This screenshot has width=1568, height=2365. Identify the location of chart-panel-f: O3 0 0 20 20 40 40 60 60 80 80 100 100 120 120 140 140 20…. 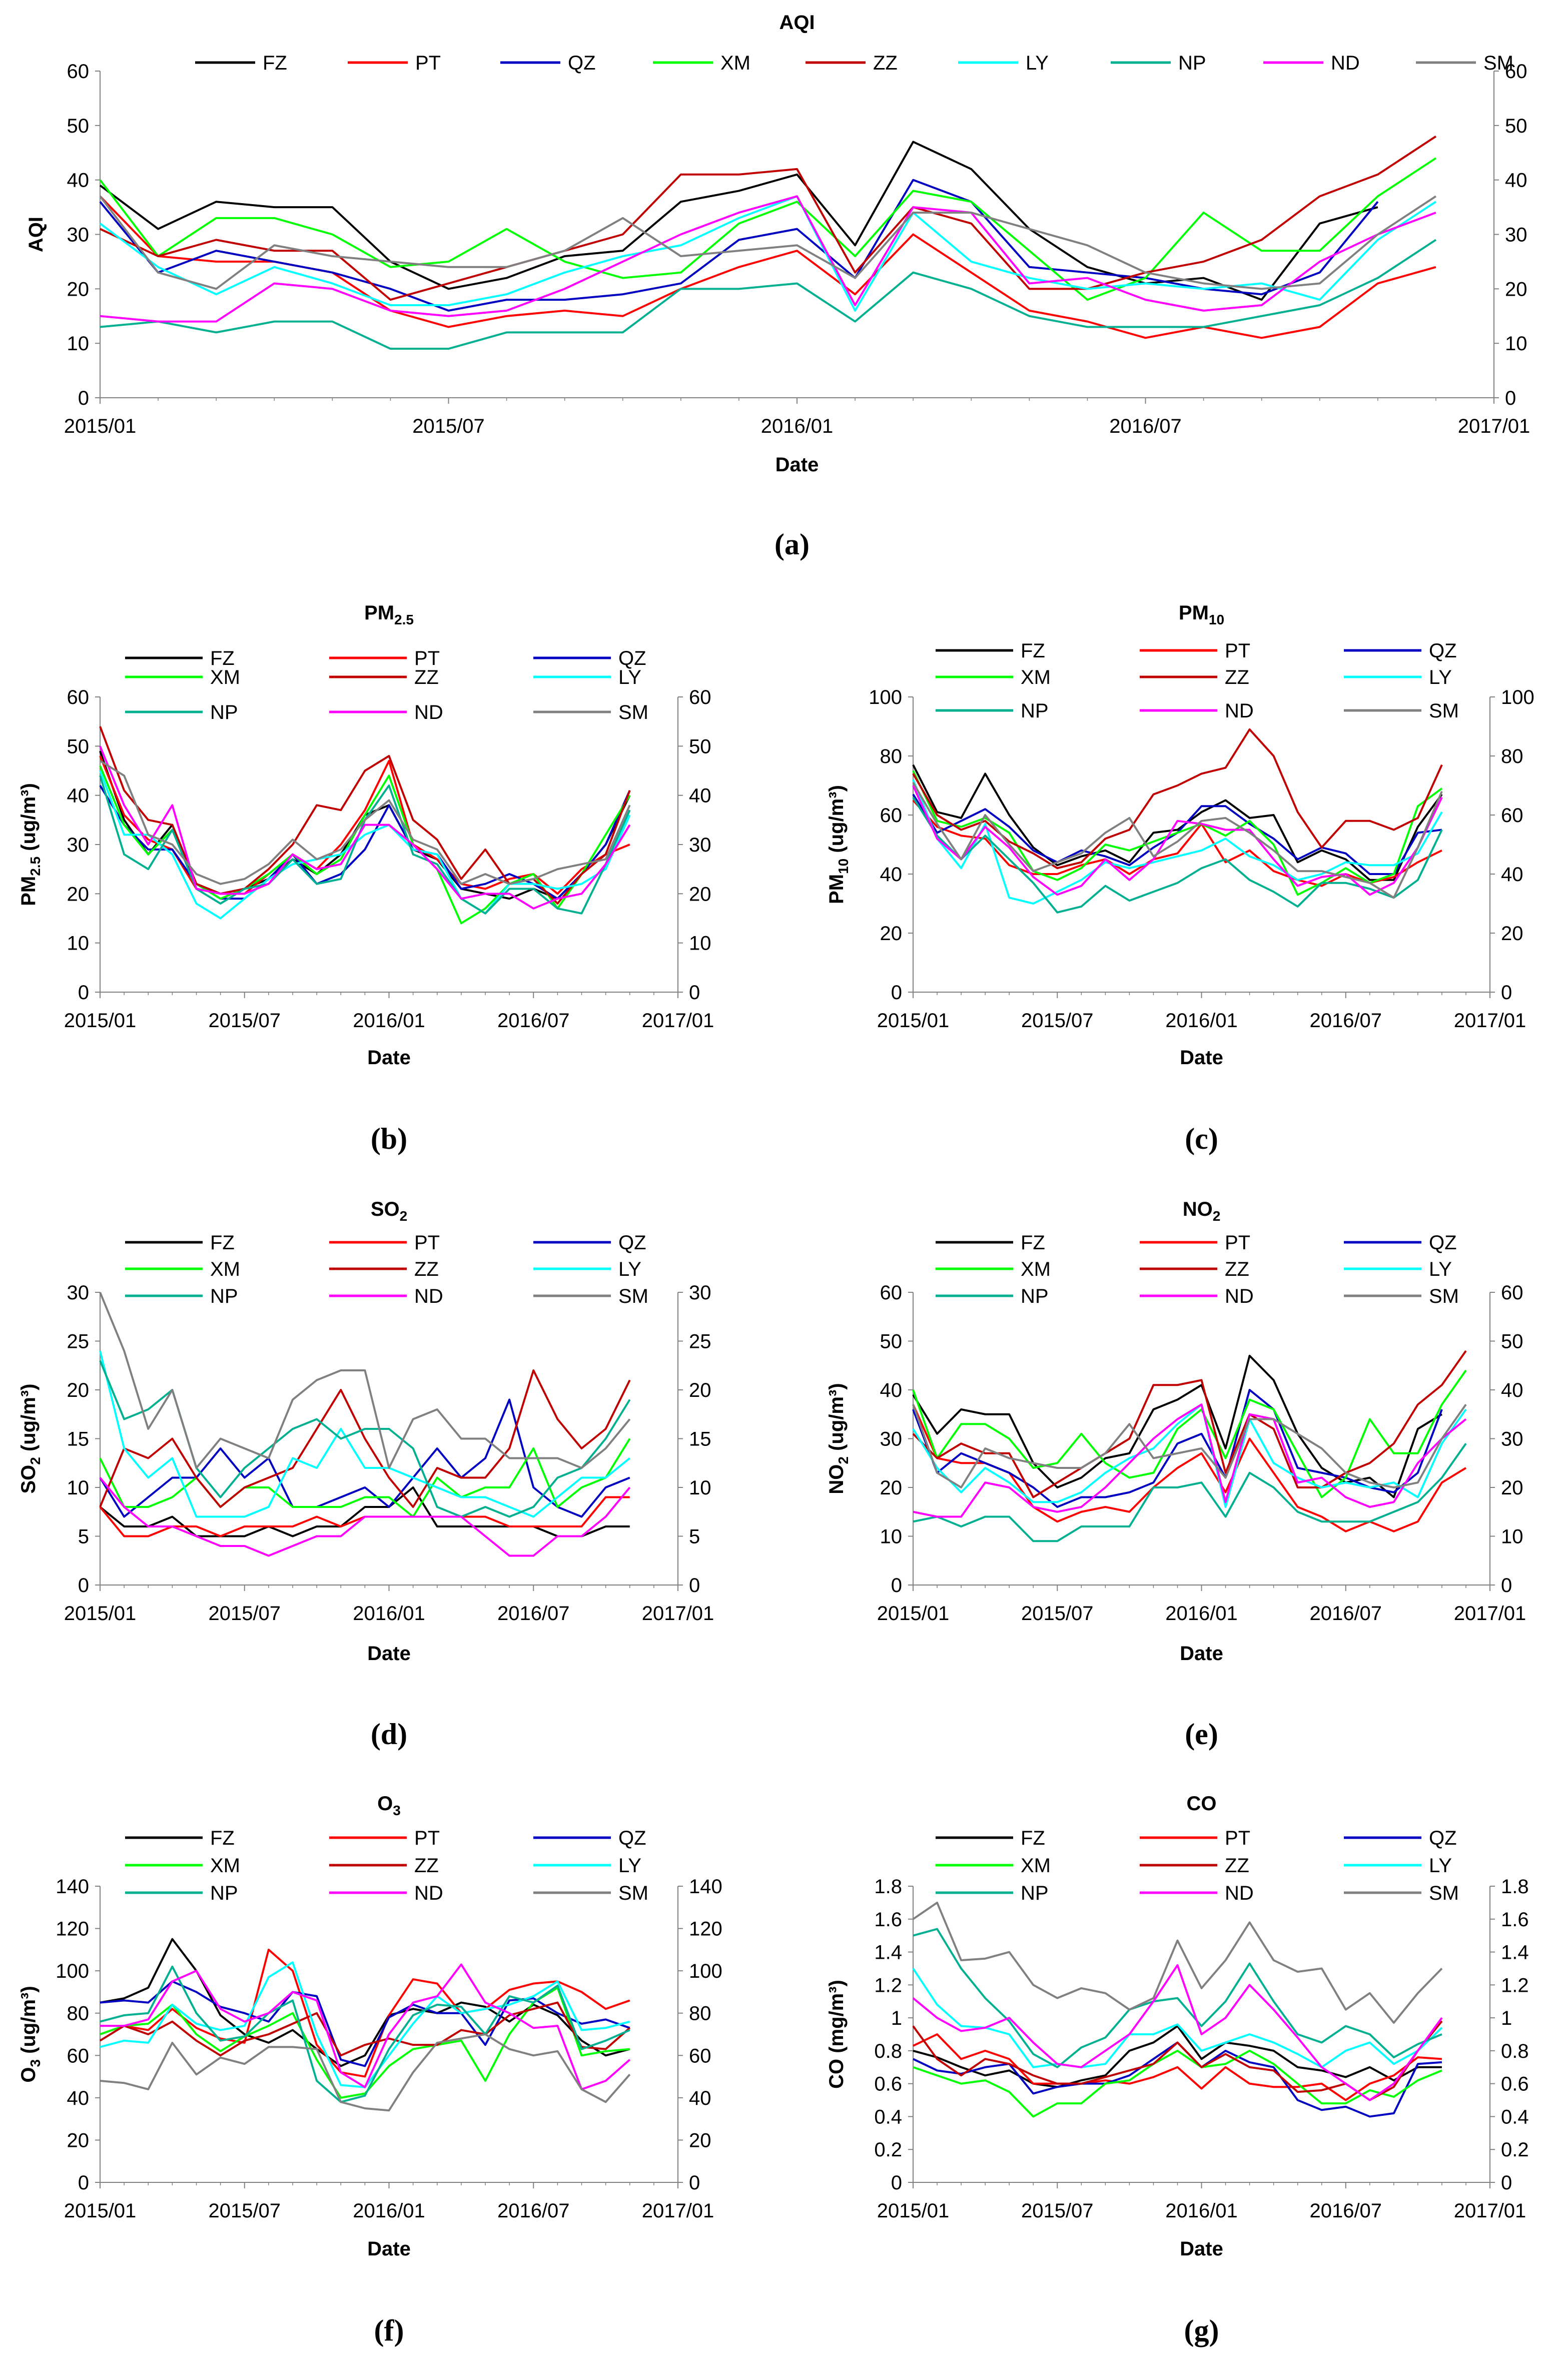
(370, 2070).